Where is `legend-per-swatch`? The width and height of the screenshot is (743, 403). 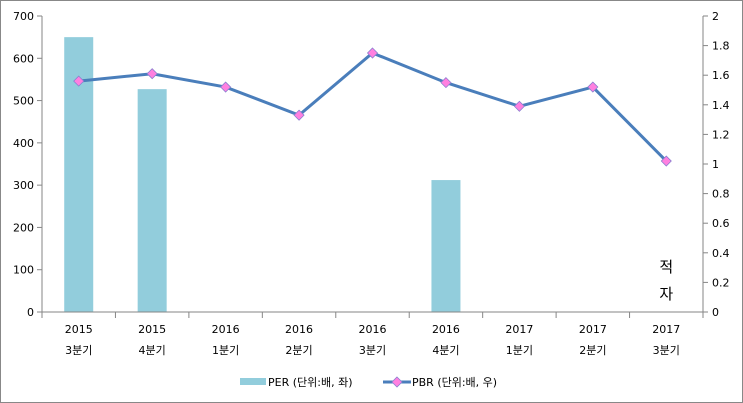 legend-per-swatch is located at coordinates (253, 381).